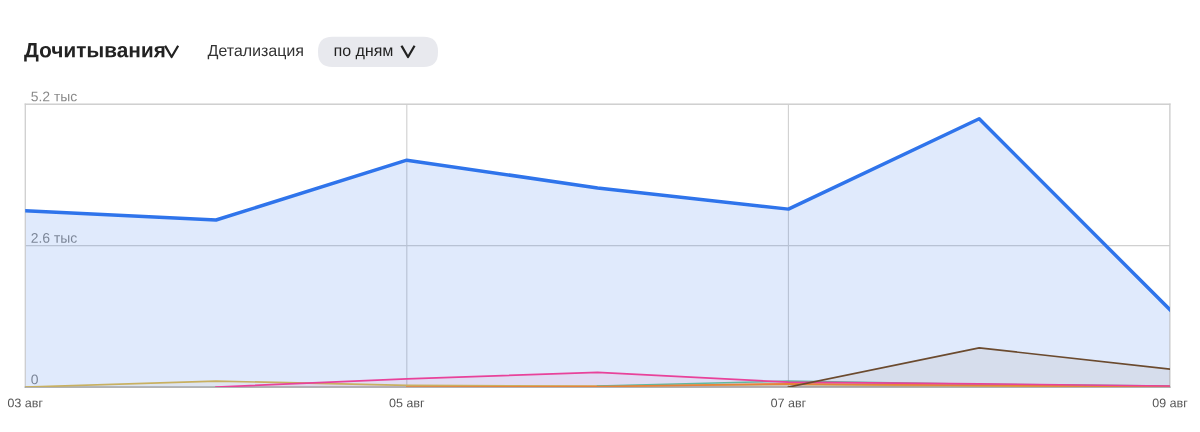 The width and height of the screenshot is (1200, 432). I want to click on x-tick-label: 09 авг, so click(1170, 403).